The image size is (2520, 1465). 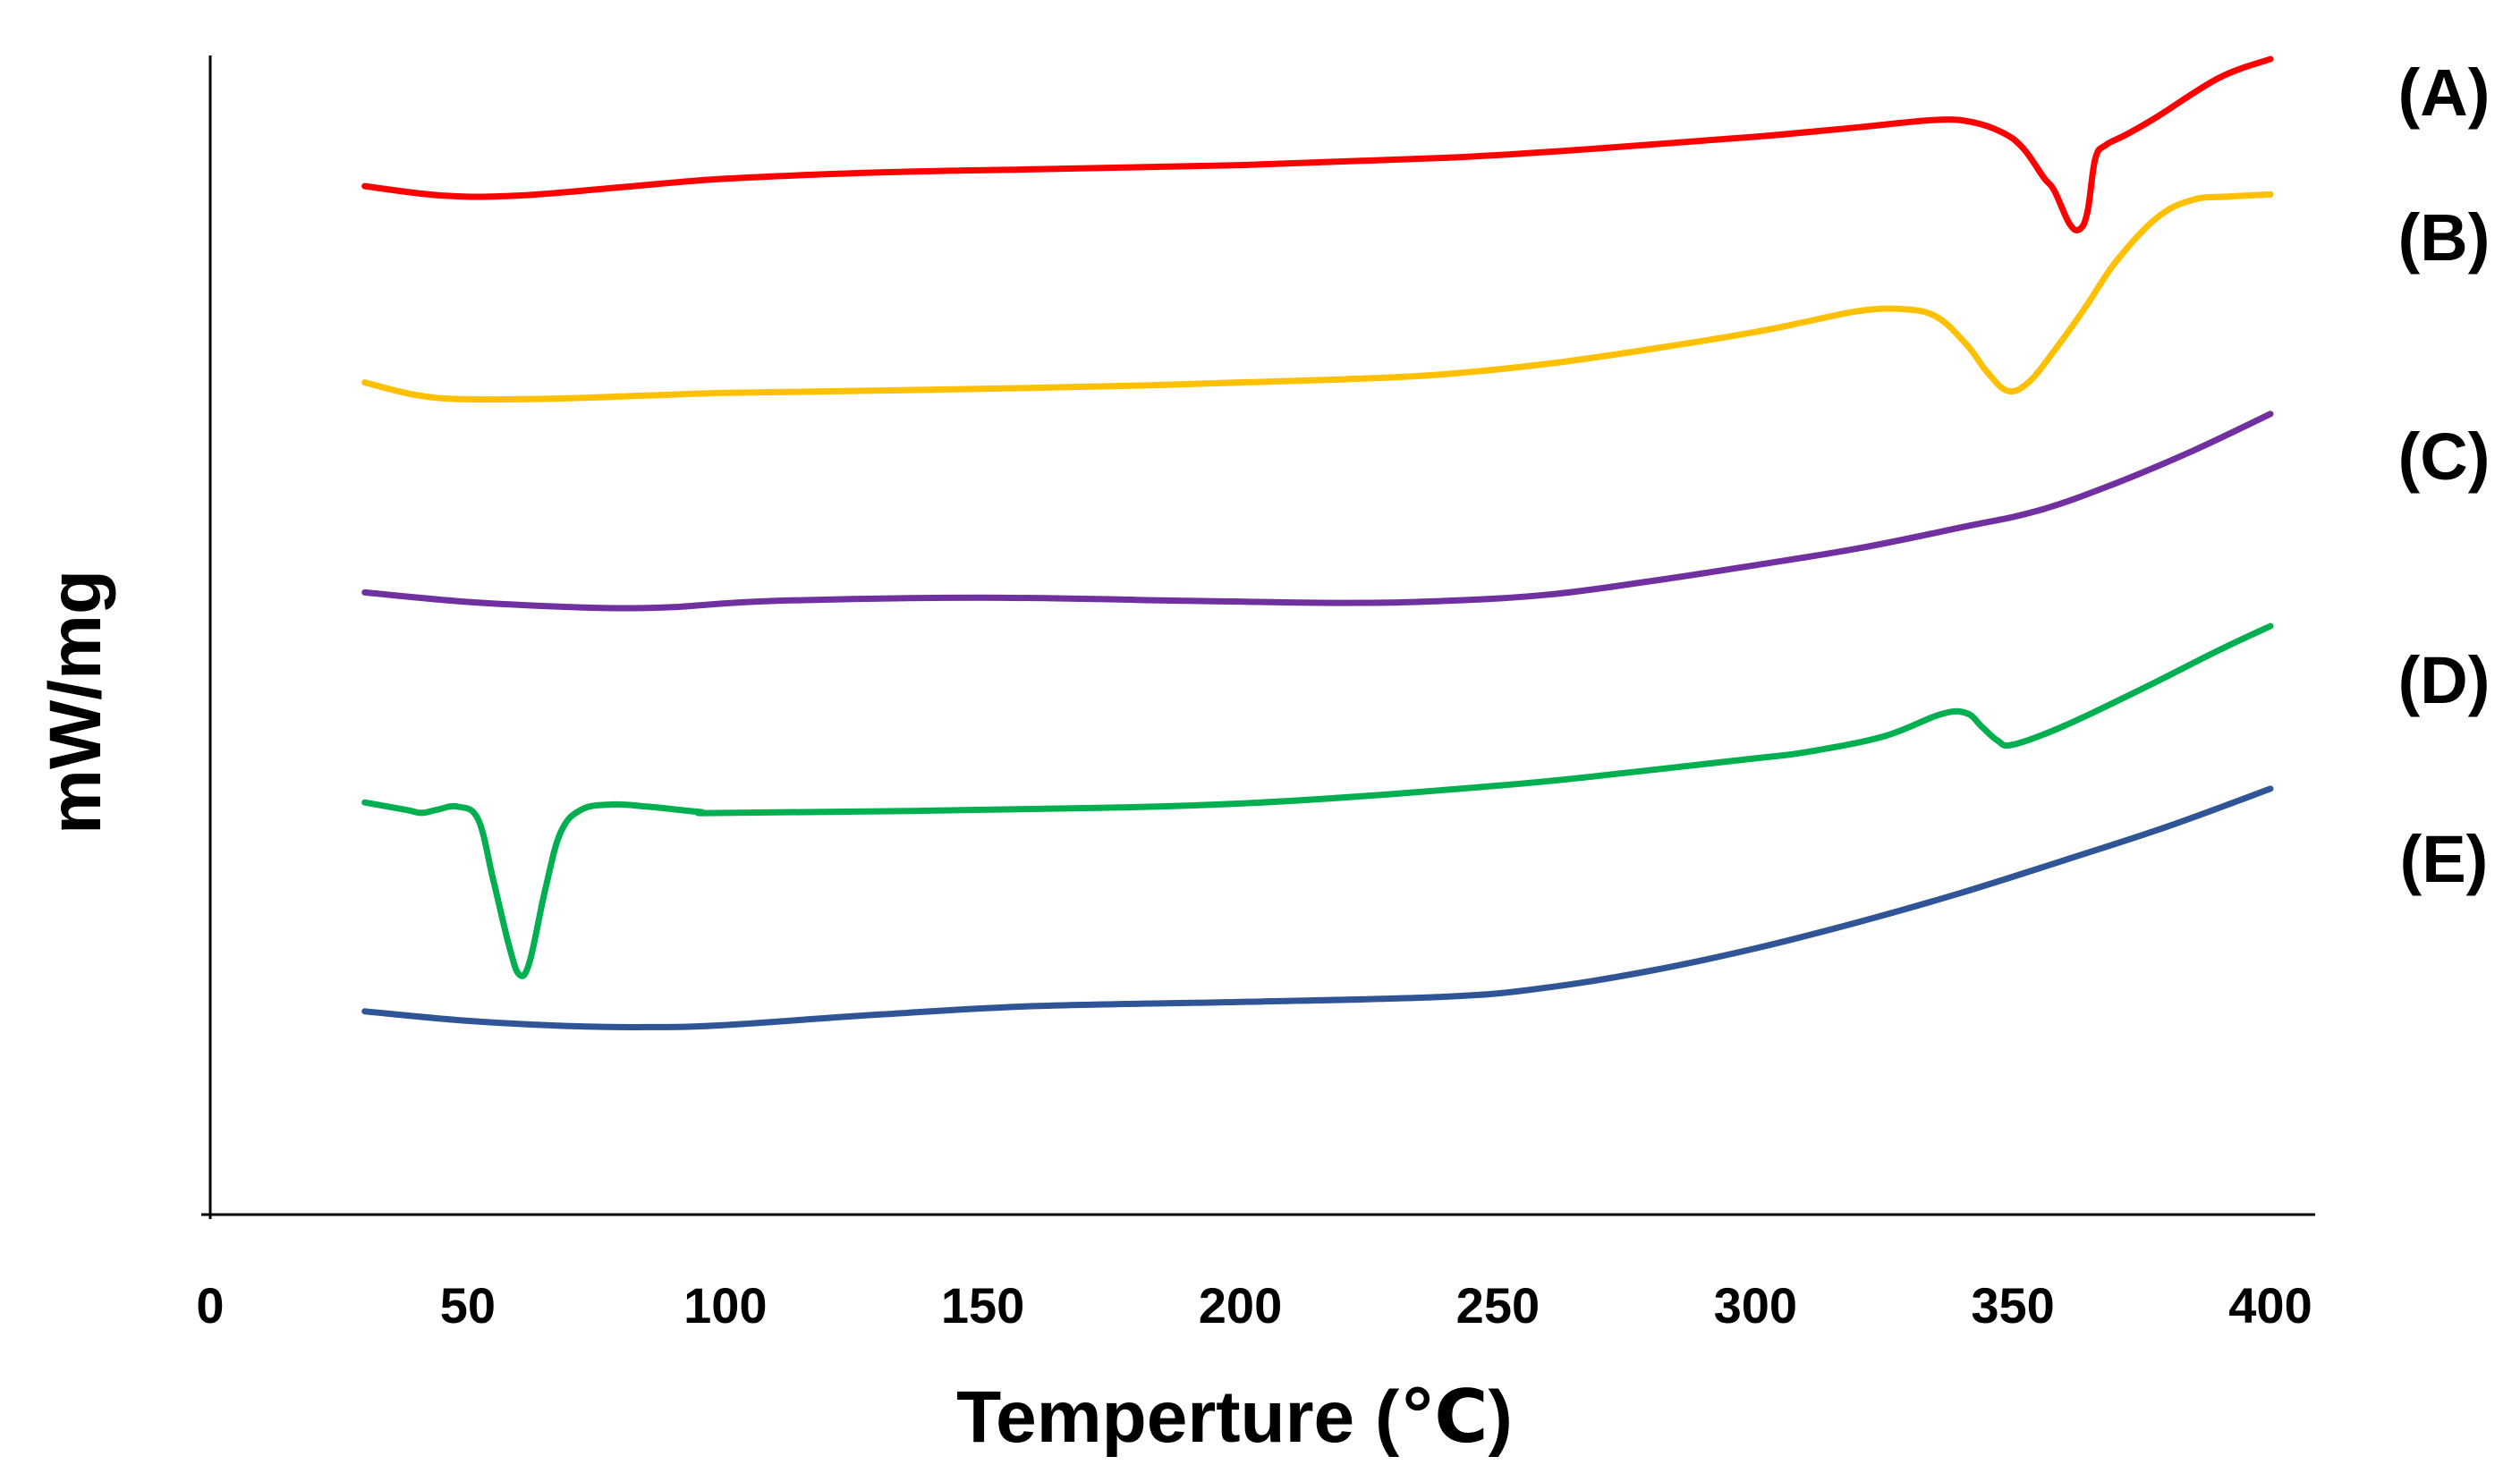 I want to click on series-line-a, so click(x=1317, y=144).